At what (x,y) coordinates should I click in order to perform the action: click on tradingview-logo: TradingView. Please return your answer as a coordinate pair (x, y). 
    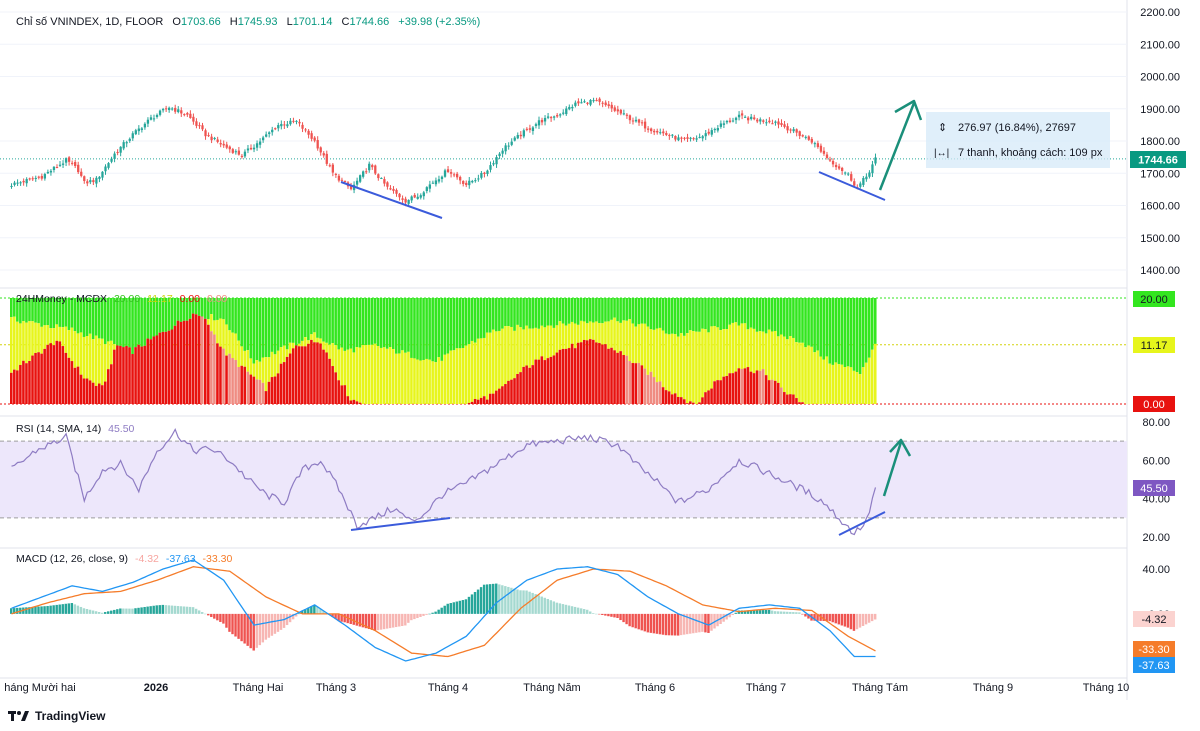
    Looking at the image, I should click on (56, 716).